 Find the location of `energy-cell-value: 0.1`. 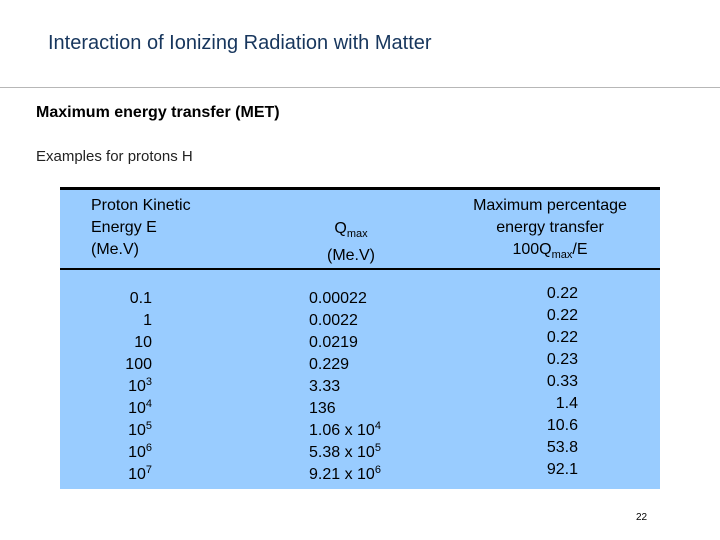

energy-cell-value: 0.1 is located at coordinates (140, 298).